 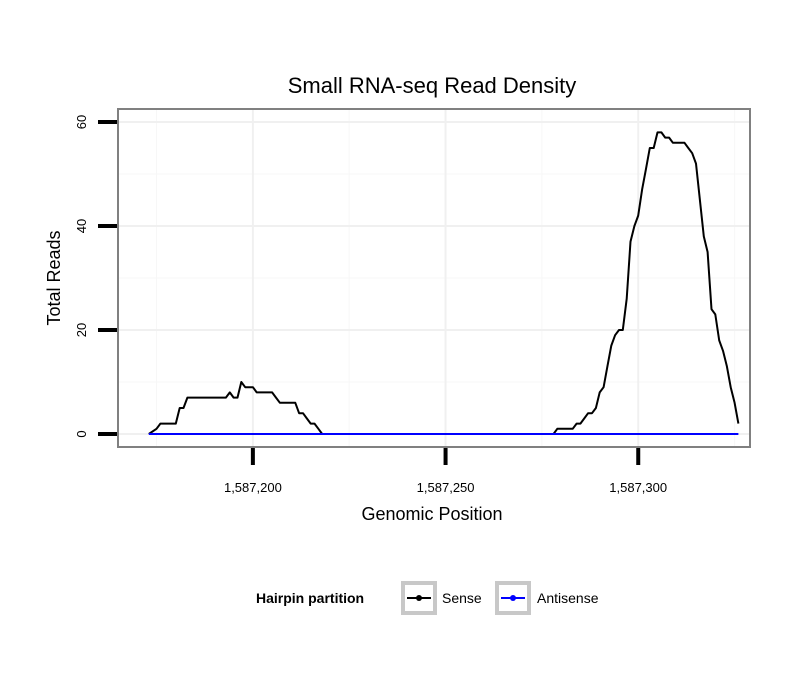 I want to click on y-axis-label: Total Reads, so click(x=54, y=277).